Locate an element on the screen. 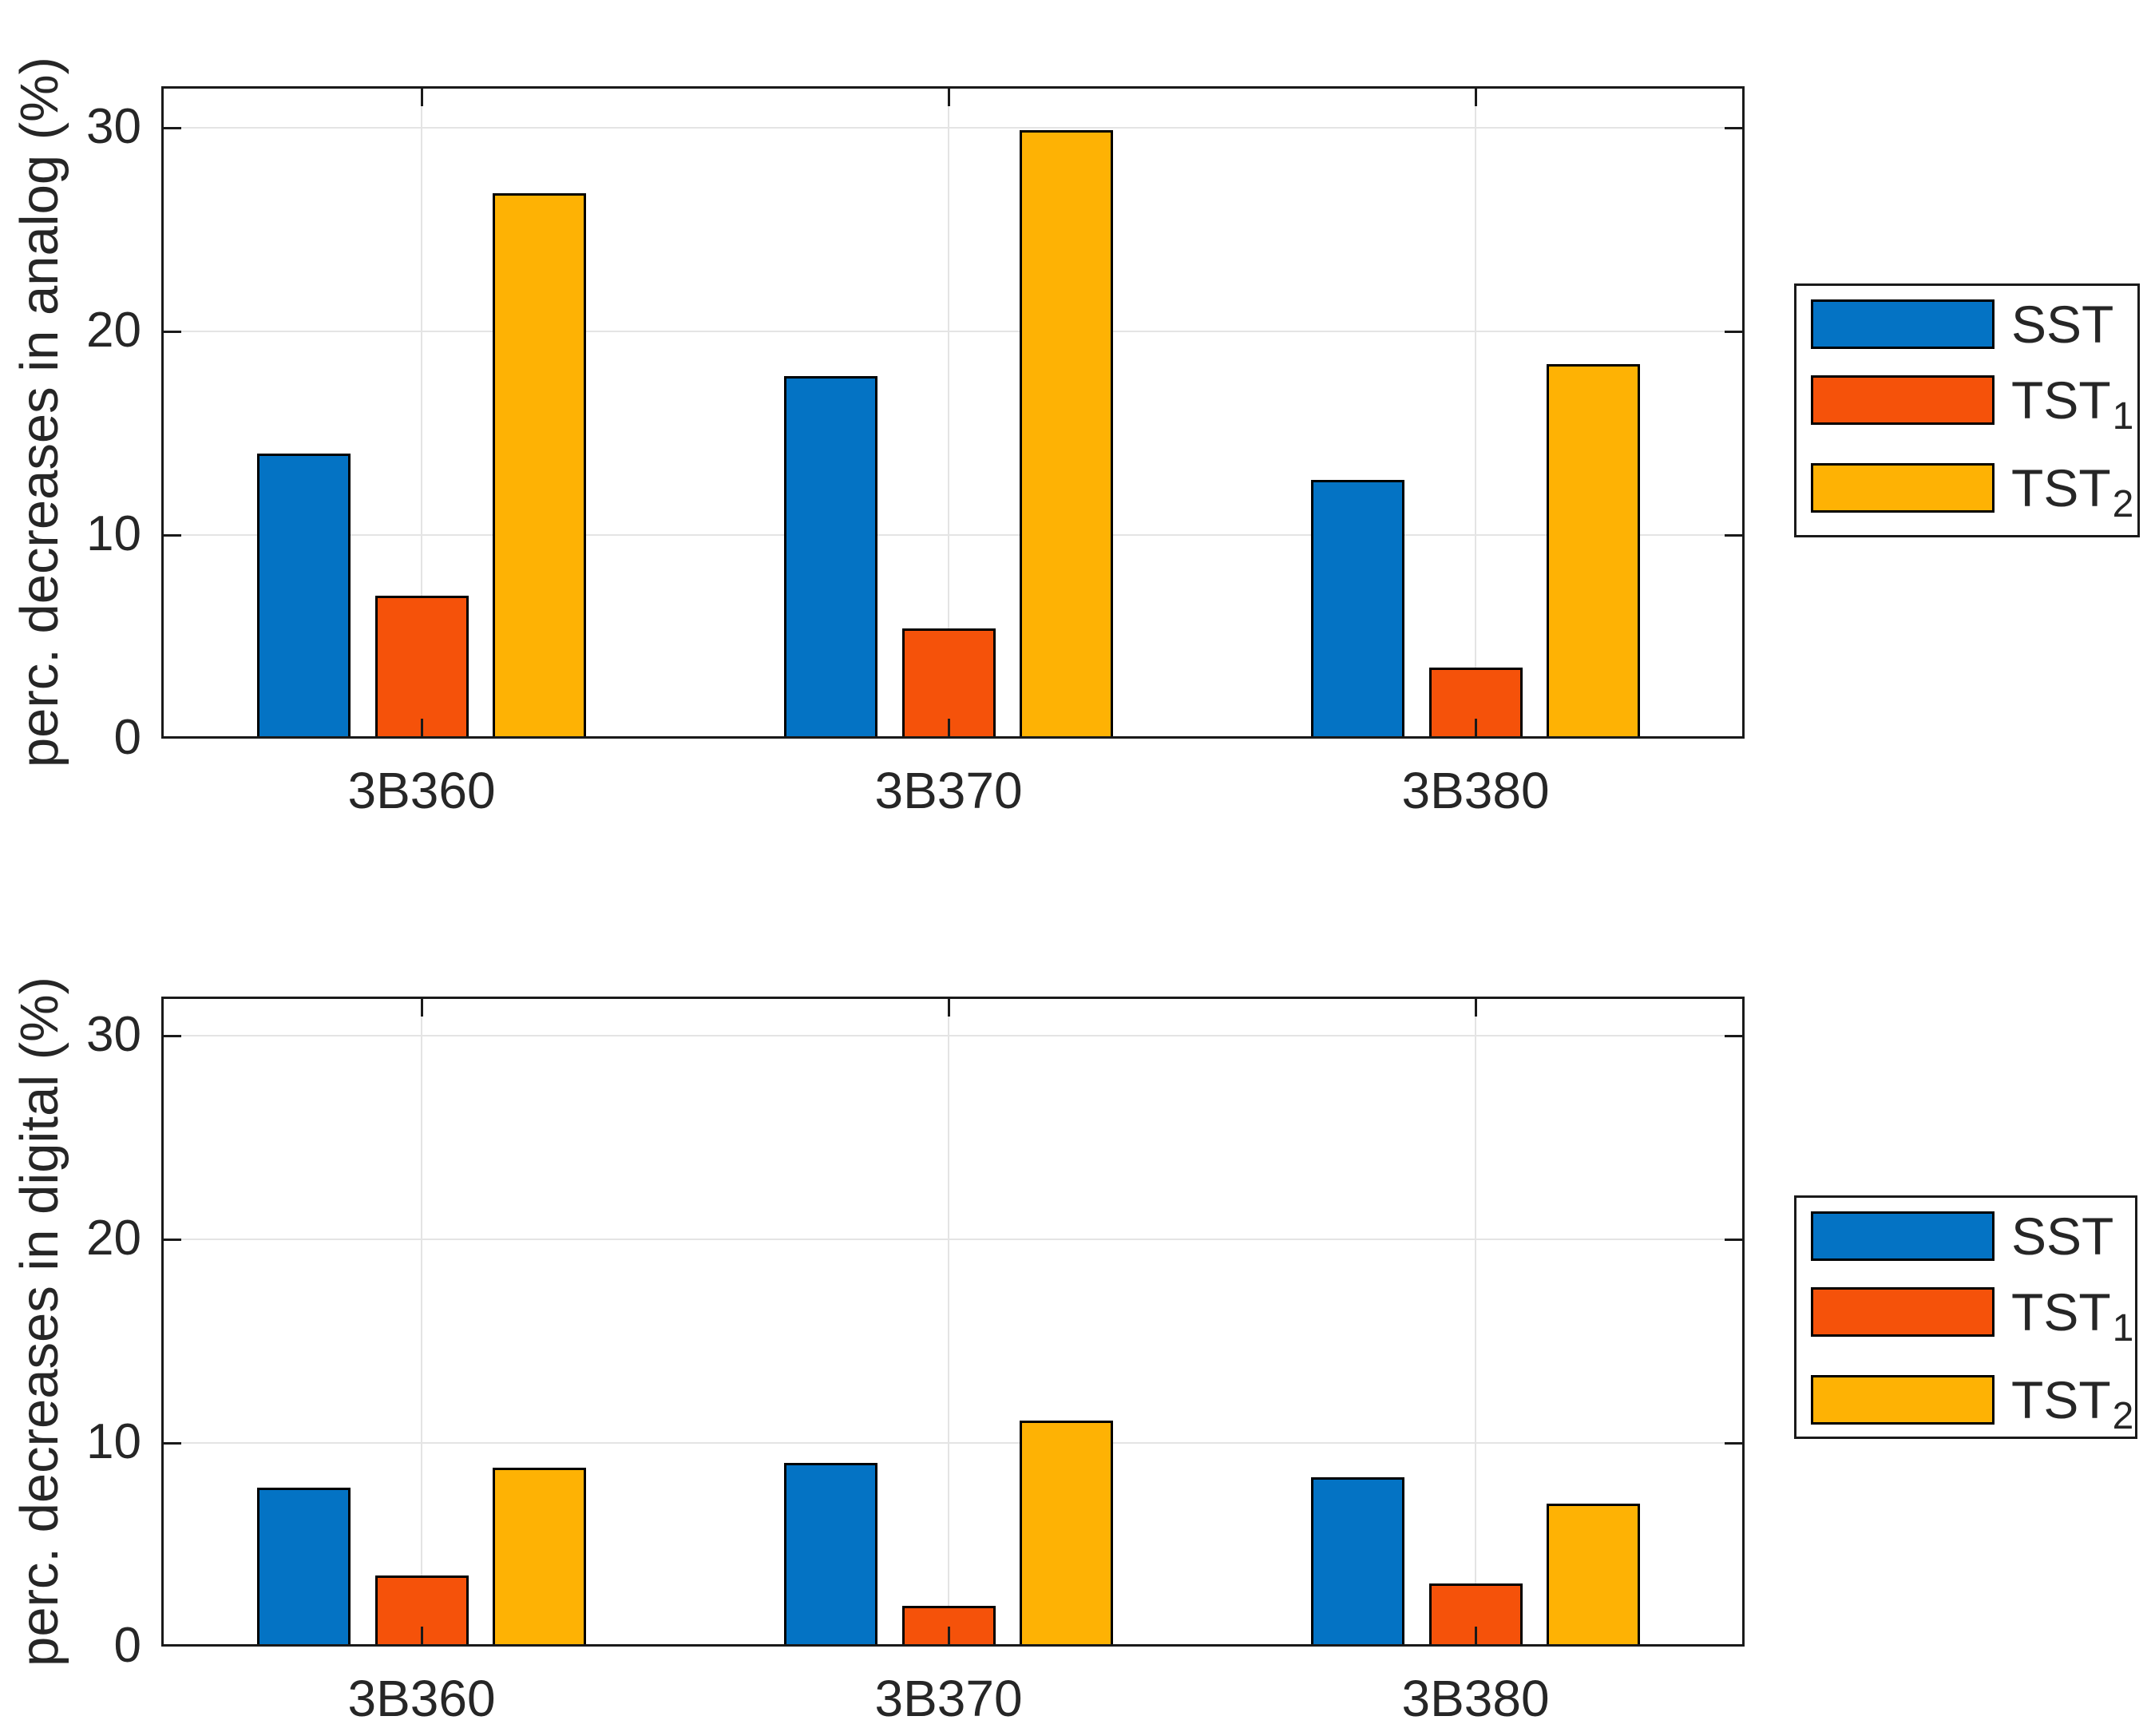 The image size is (2151, 1736). bar-digital-3B360-SST is located at coordinates (304, 1567).